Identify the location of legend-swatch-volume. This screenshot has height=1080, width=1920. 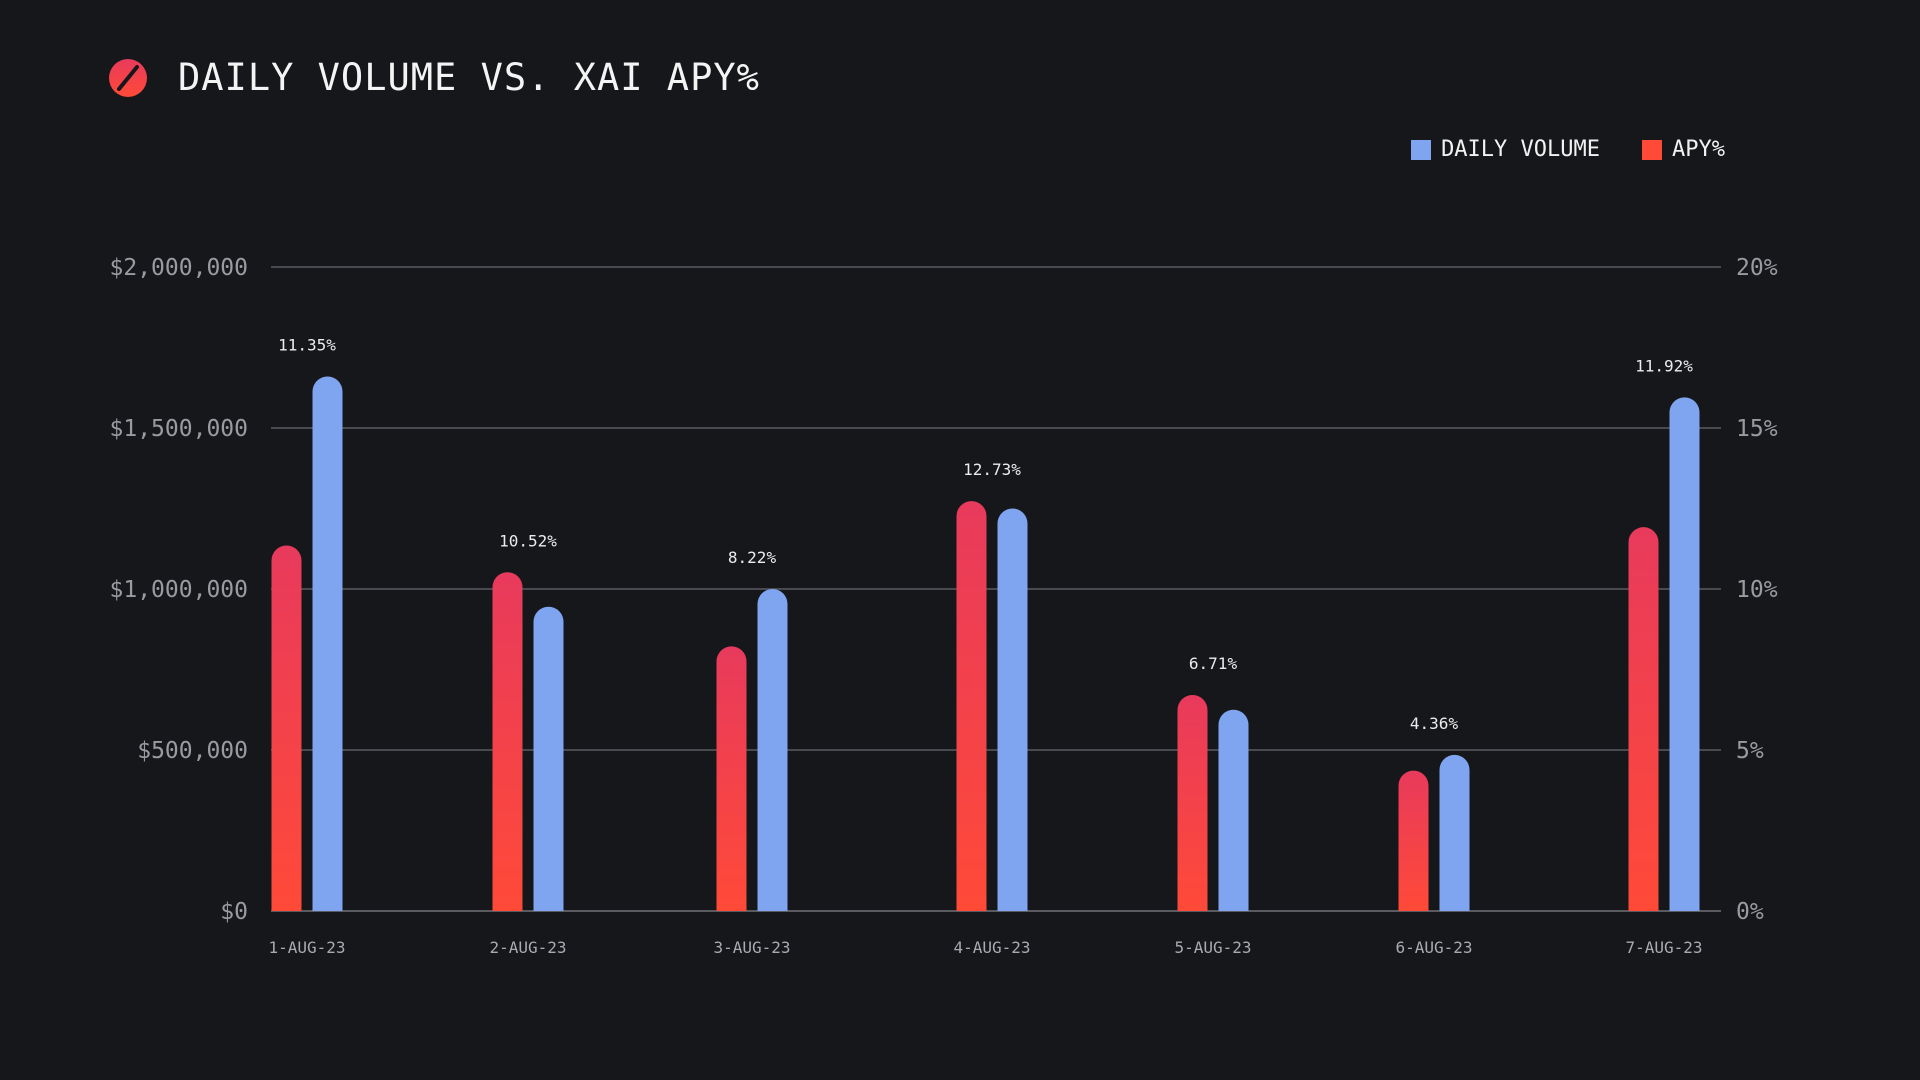
(1421, 149).